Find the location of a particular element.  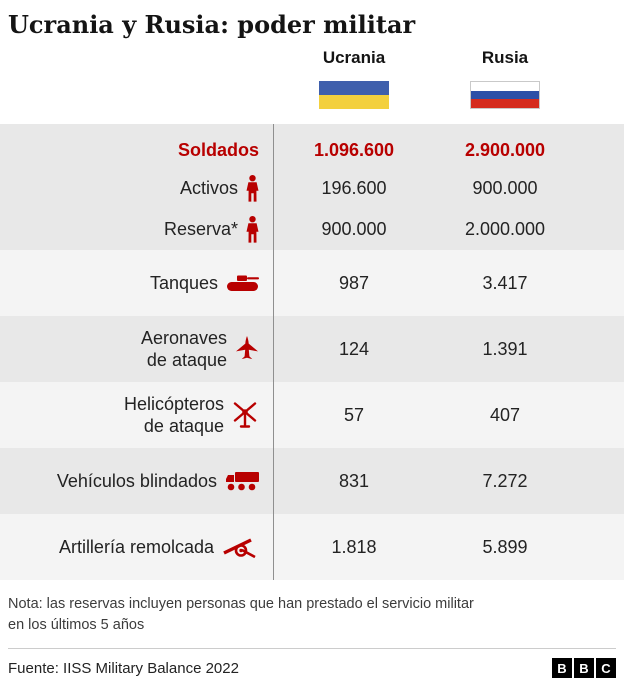

source-text: Fuente: IISS Military Balance 2022 is located at coordinates (123, 668).